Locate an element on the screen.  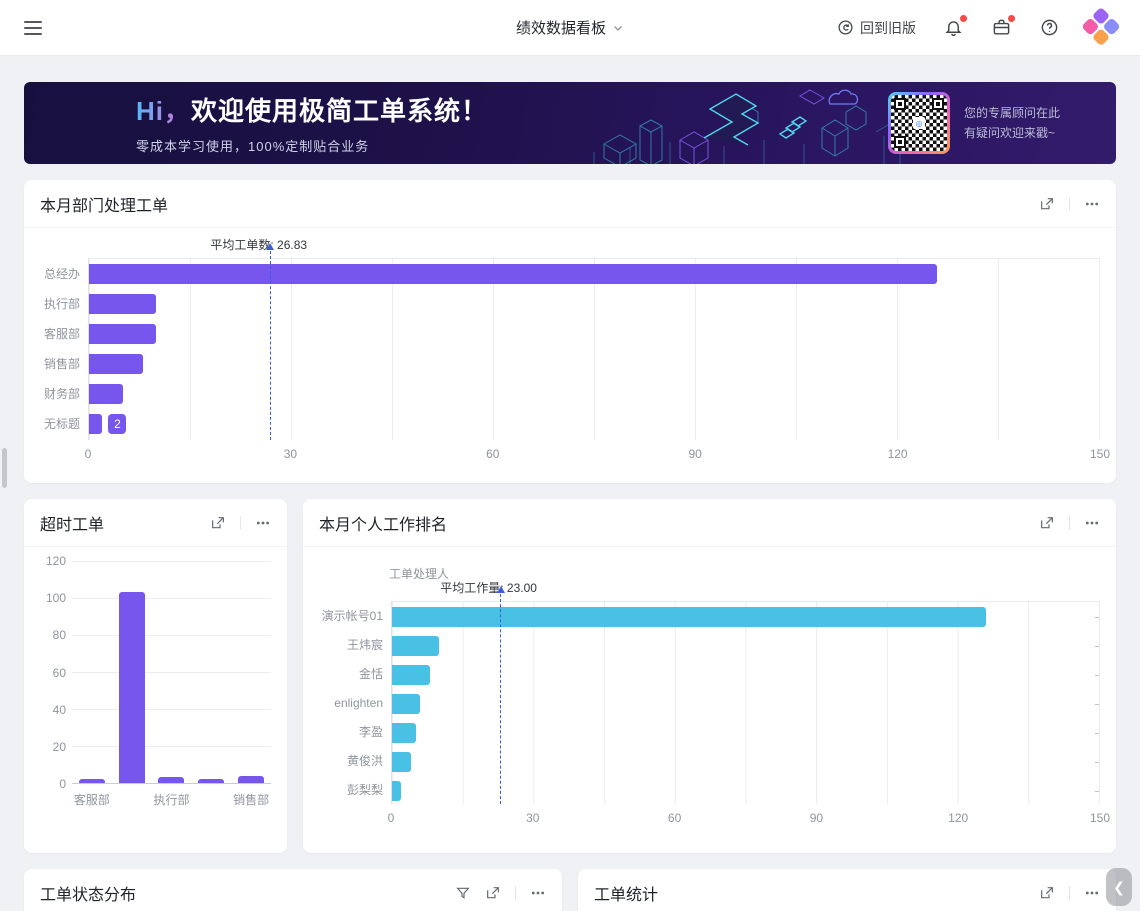
app-logo-icon is located at coordinates (1101, 27).